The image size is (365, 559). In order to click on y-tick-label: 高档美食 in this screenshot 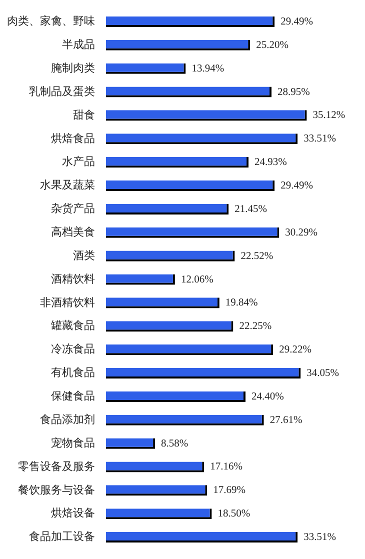, I will do `click(73, 231)`.